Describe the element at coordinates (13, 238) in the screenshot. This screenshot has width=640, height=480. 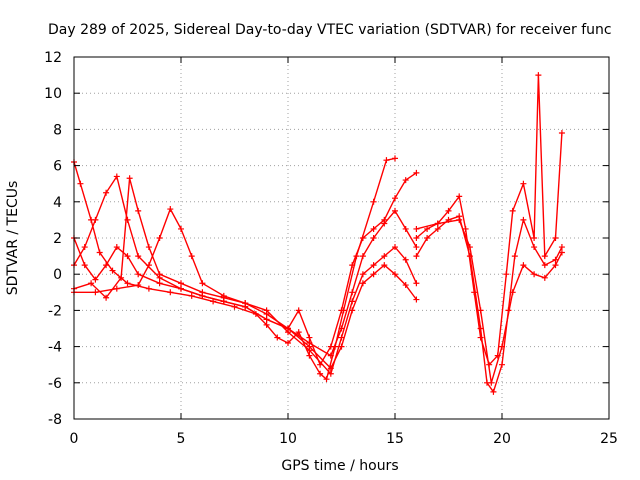
I see `y-axis-label: SDTVAR / TECUs` at that location.